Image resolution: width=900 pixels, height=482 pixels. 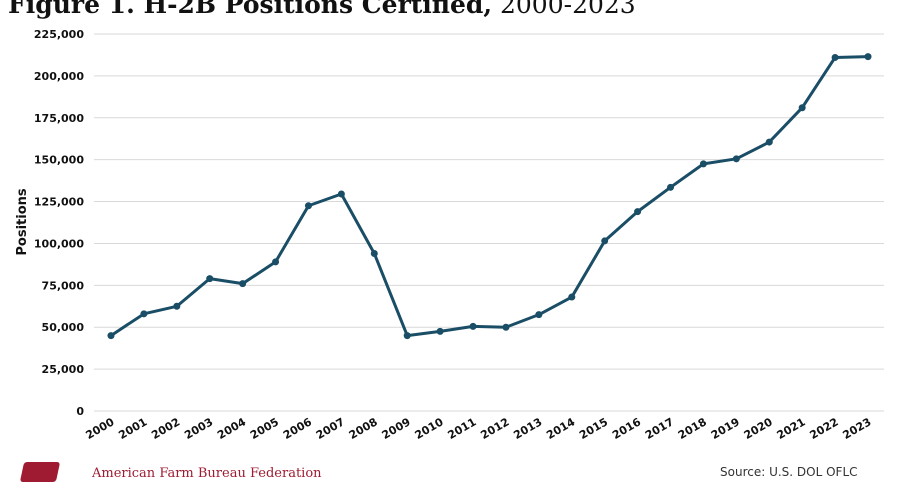 I want to click on y-tick-label: 0, so click(x=80, y=411).